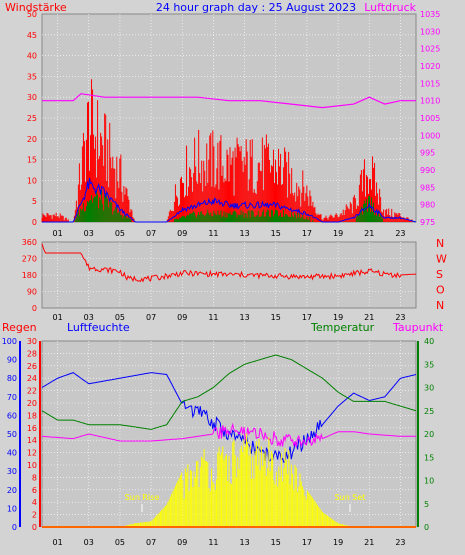 Image resolution: width=465 pixels, height=555 pixels. What do you see at coordinates (32, 14) in the screenshot?
I see `y-left-tick-label: 50` at bounding box center [32, 14].